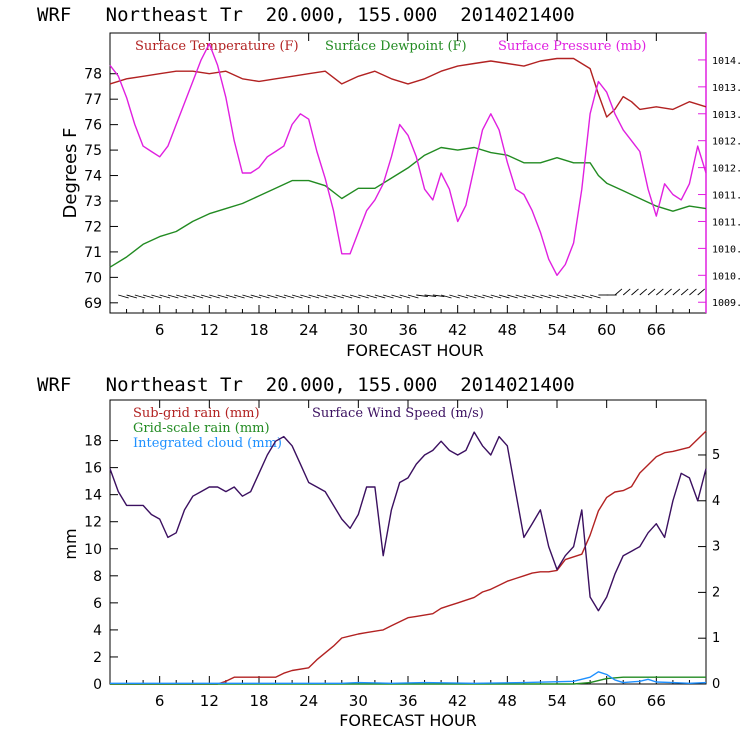  What do you see at coordinates (93, 523) in the screenshot?
I see `y-tick-label: 12` at bounding box center [93, 523].